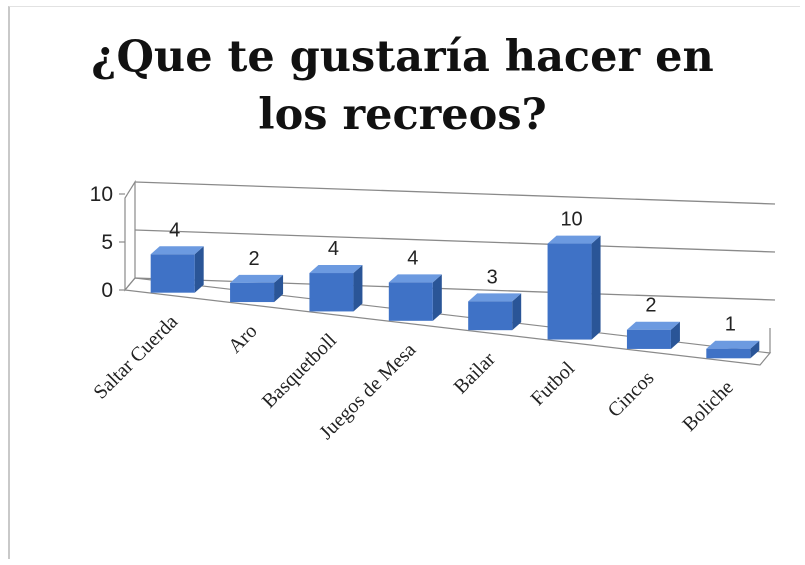  What do you see at coordinates (708, 406) in the screenshot?
I see `category-label: Boliche` at bounding box center [708, 406].